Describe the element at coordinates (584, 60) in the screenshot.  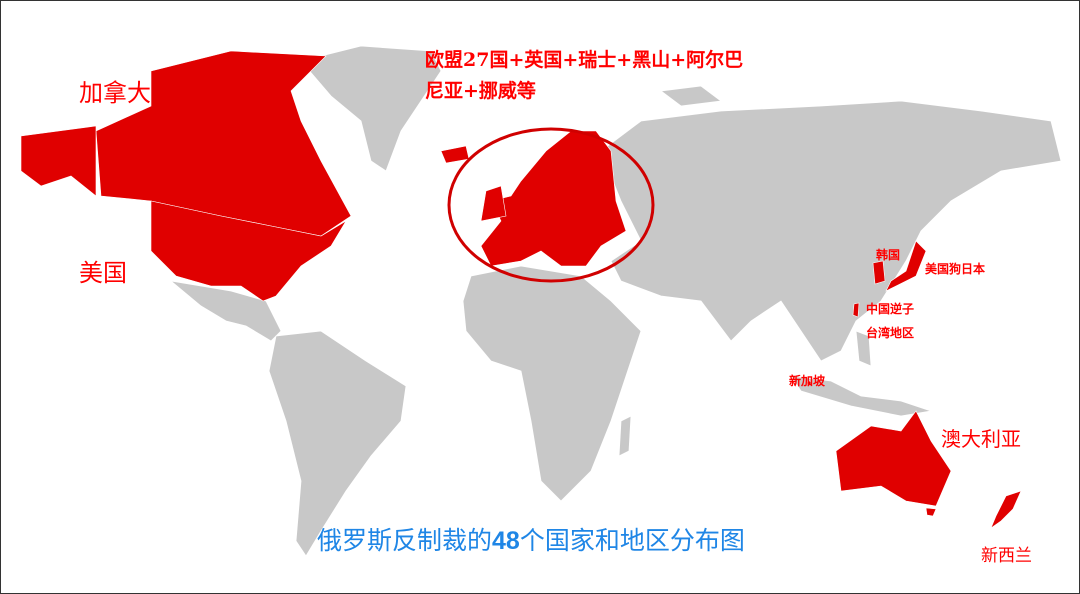
I see `label-europe-line1: 欧盟27国+英国+瑞士+黑山+阿尔巴` at that location.